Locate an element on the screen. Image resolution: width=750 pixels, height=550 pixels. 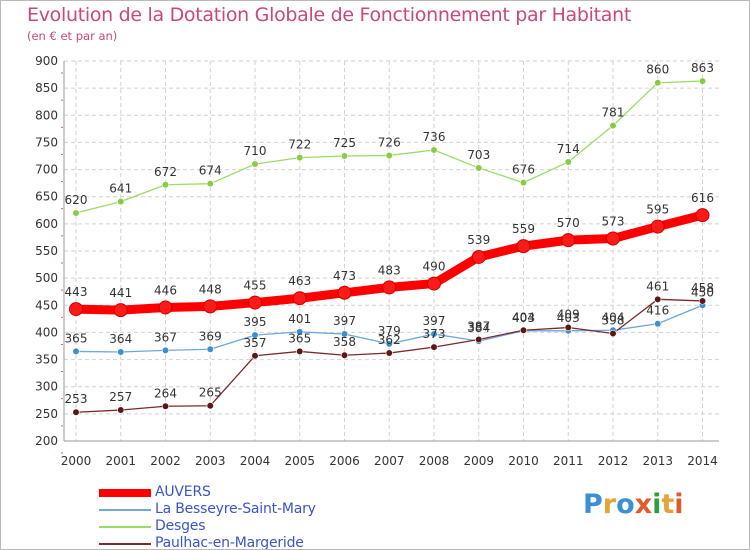
data-label: 443 is located at coordinates (76, 292).